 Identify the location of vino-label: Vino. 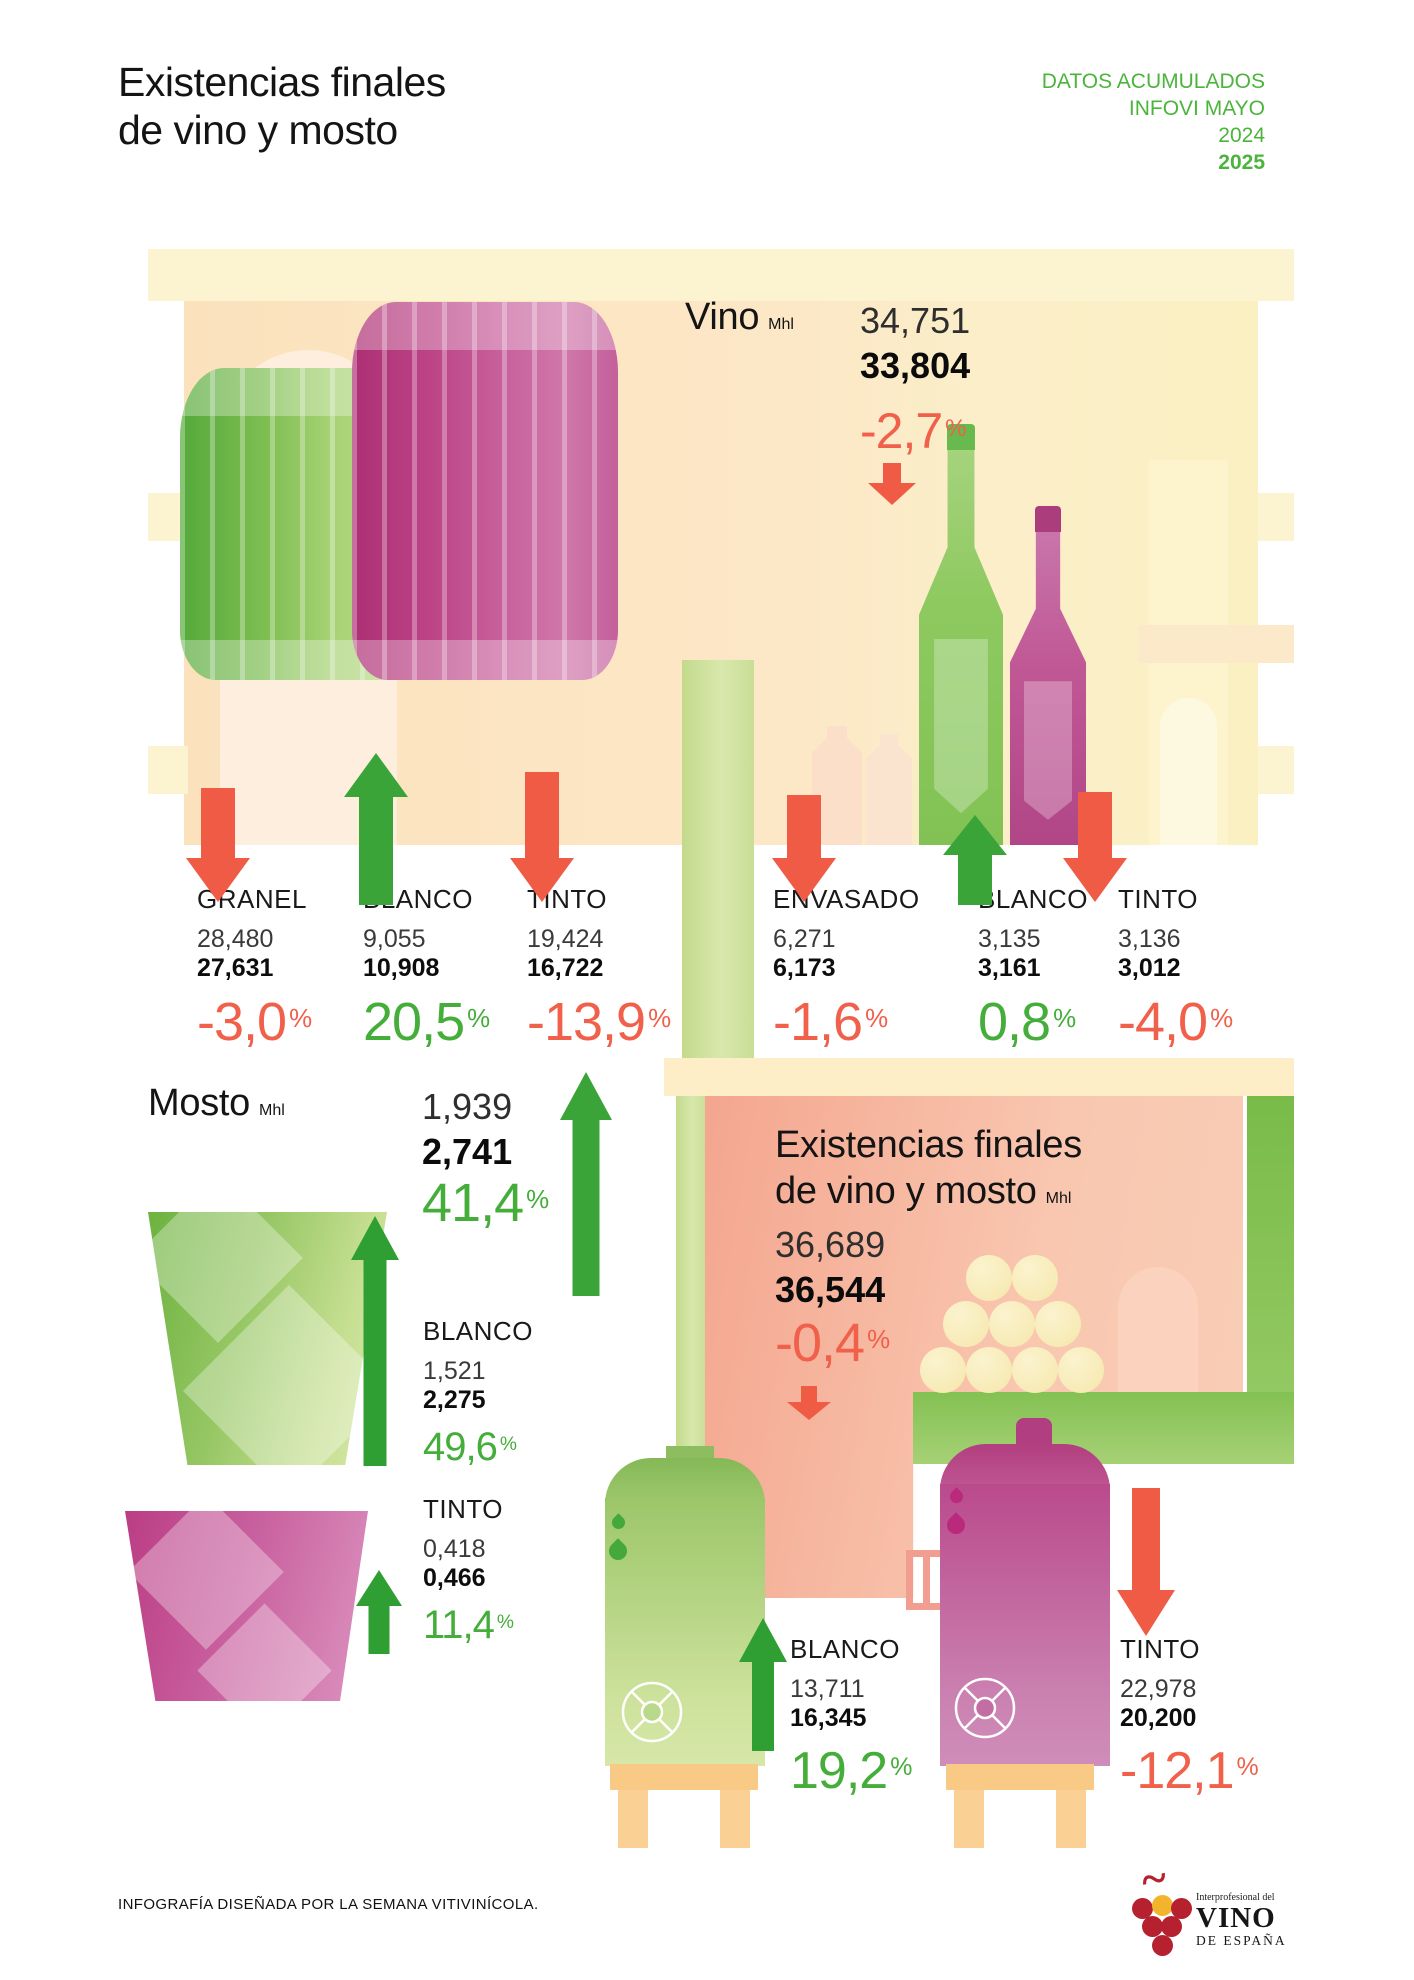
(722, 317).